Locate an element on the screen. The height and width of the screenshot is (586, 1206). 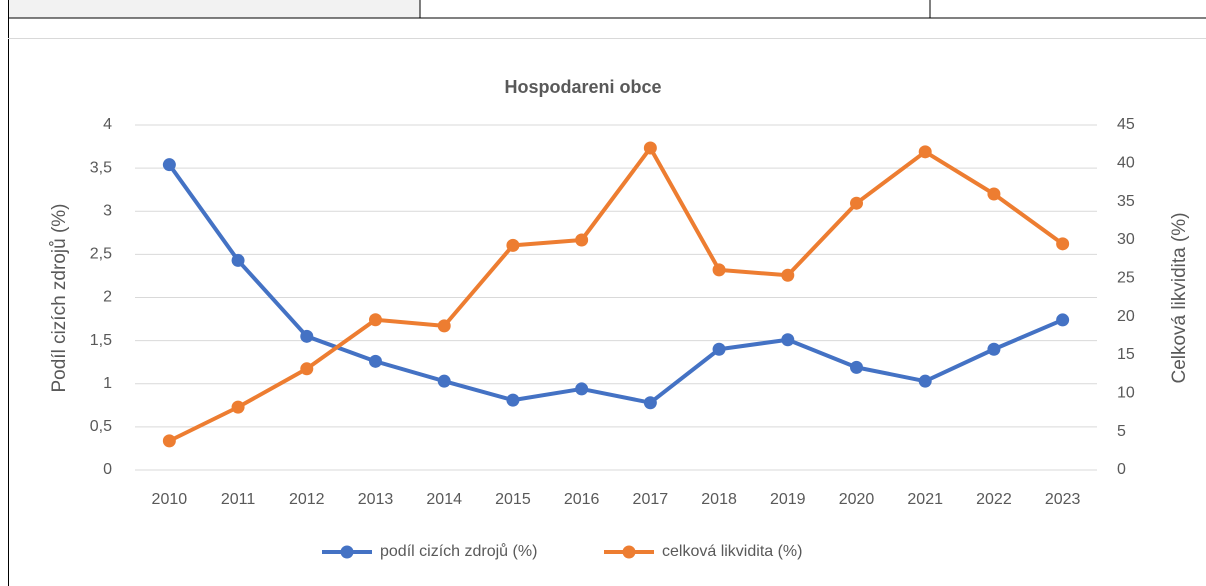
y2-tick-label: 10 is located at coordinates (1126, 393).